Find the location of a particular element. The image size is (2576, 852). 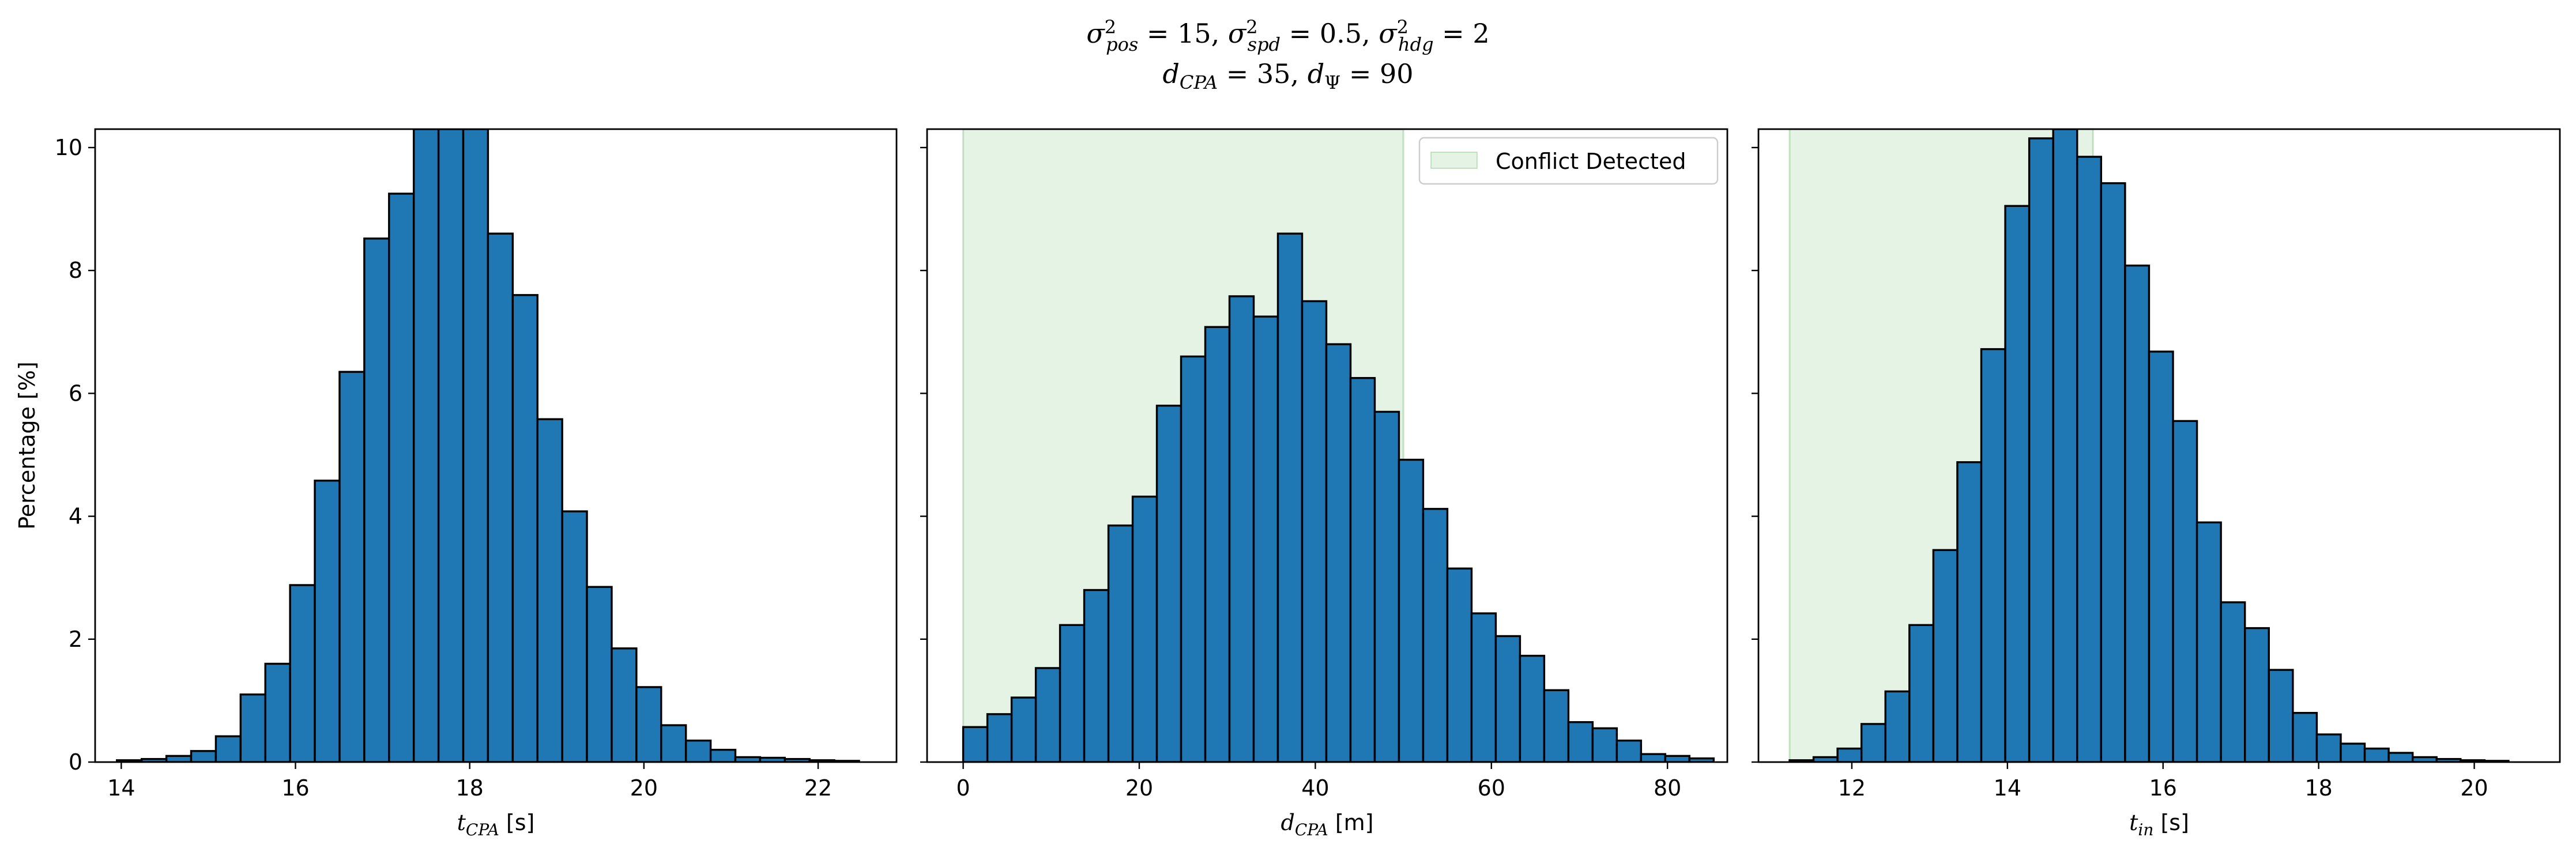

x-tick-label: 12 is located at coordinates (1852, 788).